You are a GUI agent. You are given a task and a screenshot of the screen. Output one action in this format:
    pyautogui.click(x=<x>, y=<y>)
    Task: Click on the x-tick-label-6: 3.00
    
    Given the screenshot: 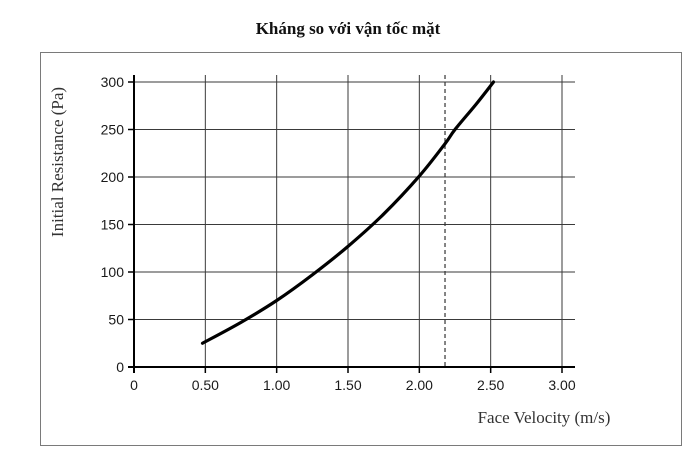 What is the action you would take?
    pyautogui.click(x=561, y=385)
    